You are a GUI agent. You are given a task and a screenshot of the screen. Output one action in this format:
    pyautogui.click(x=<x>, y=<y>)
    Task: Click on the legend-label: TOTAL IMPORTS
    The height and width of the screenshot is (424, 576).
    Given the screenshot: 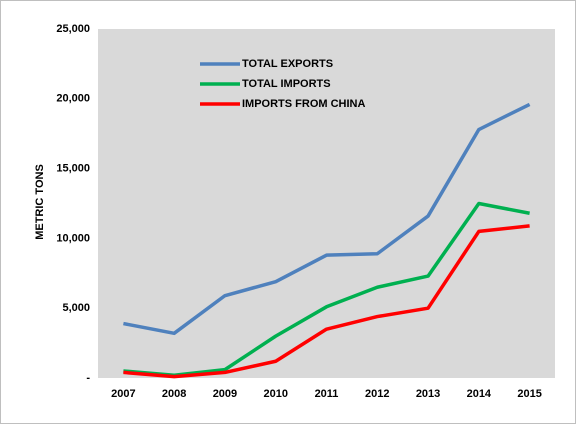 What is the action you would take?
    pyautogui.click(x=286, y=84)
    